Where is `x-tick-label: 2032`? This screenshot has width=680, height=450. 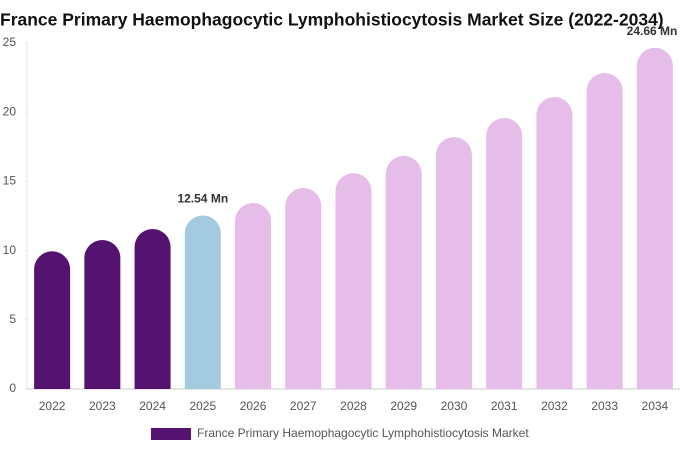 x-tick-label: 2032 is located at coordinates (554, 406).